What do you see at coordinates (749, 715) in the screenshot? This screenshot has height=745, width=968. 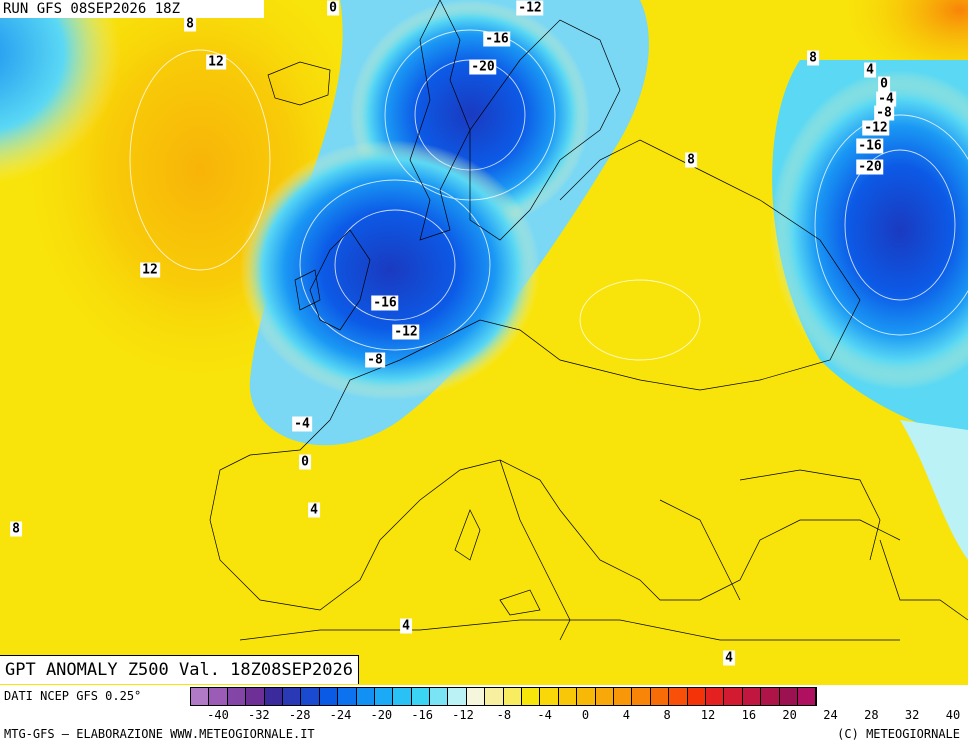 I see `scale-tick-label: 16` at bounding box center [749, 715].